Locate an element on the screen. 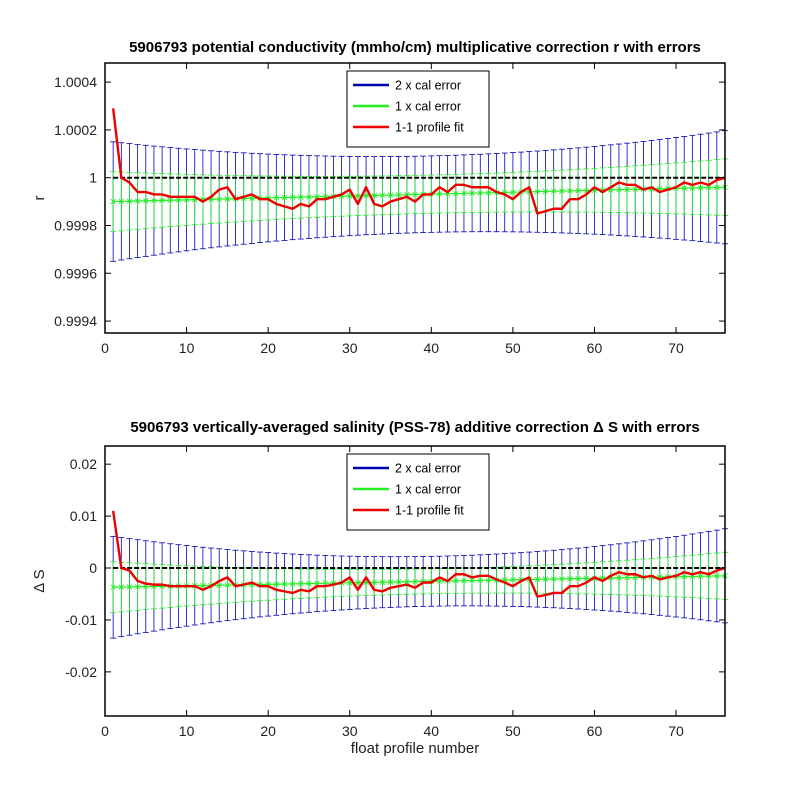 This screenshot has width=800, height=800. y-tick-label: -0.02 is located at coordinates (81, 672).